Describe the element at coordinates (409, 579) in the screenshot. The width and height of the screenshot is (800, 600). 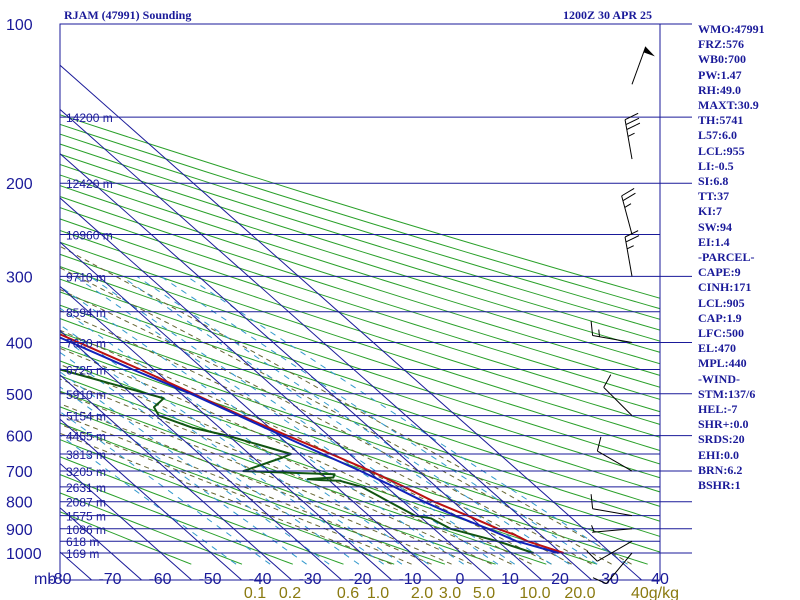
I see `temperature-tick-label: -10` at that location.